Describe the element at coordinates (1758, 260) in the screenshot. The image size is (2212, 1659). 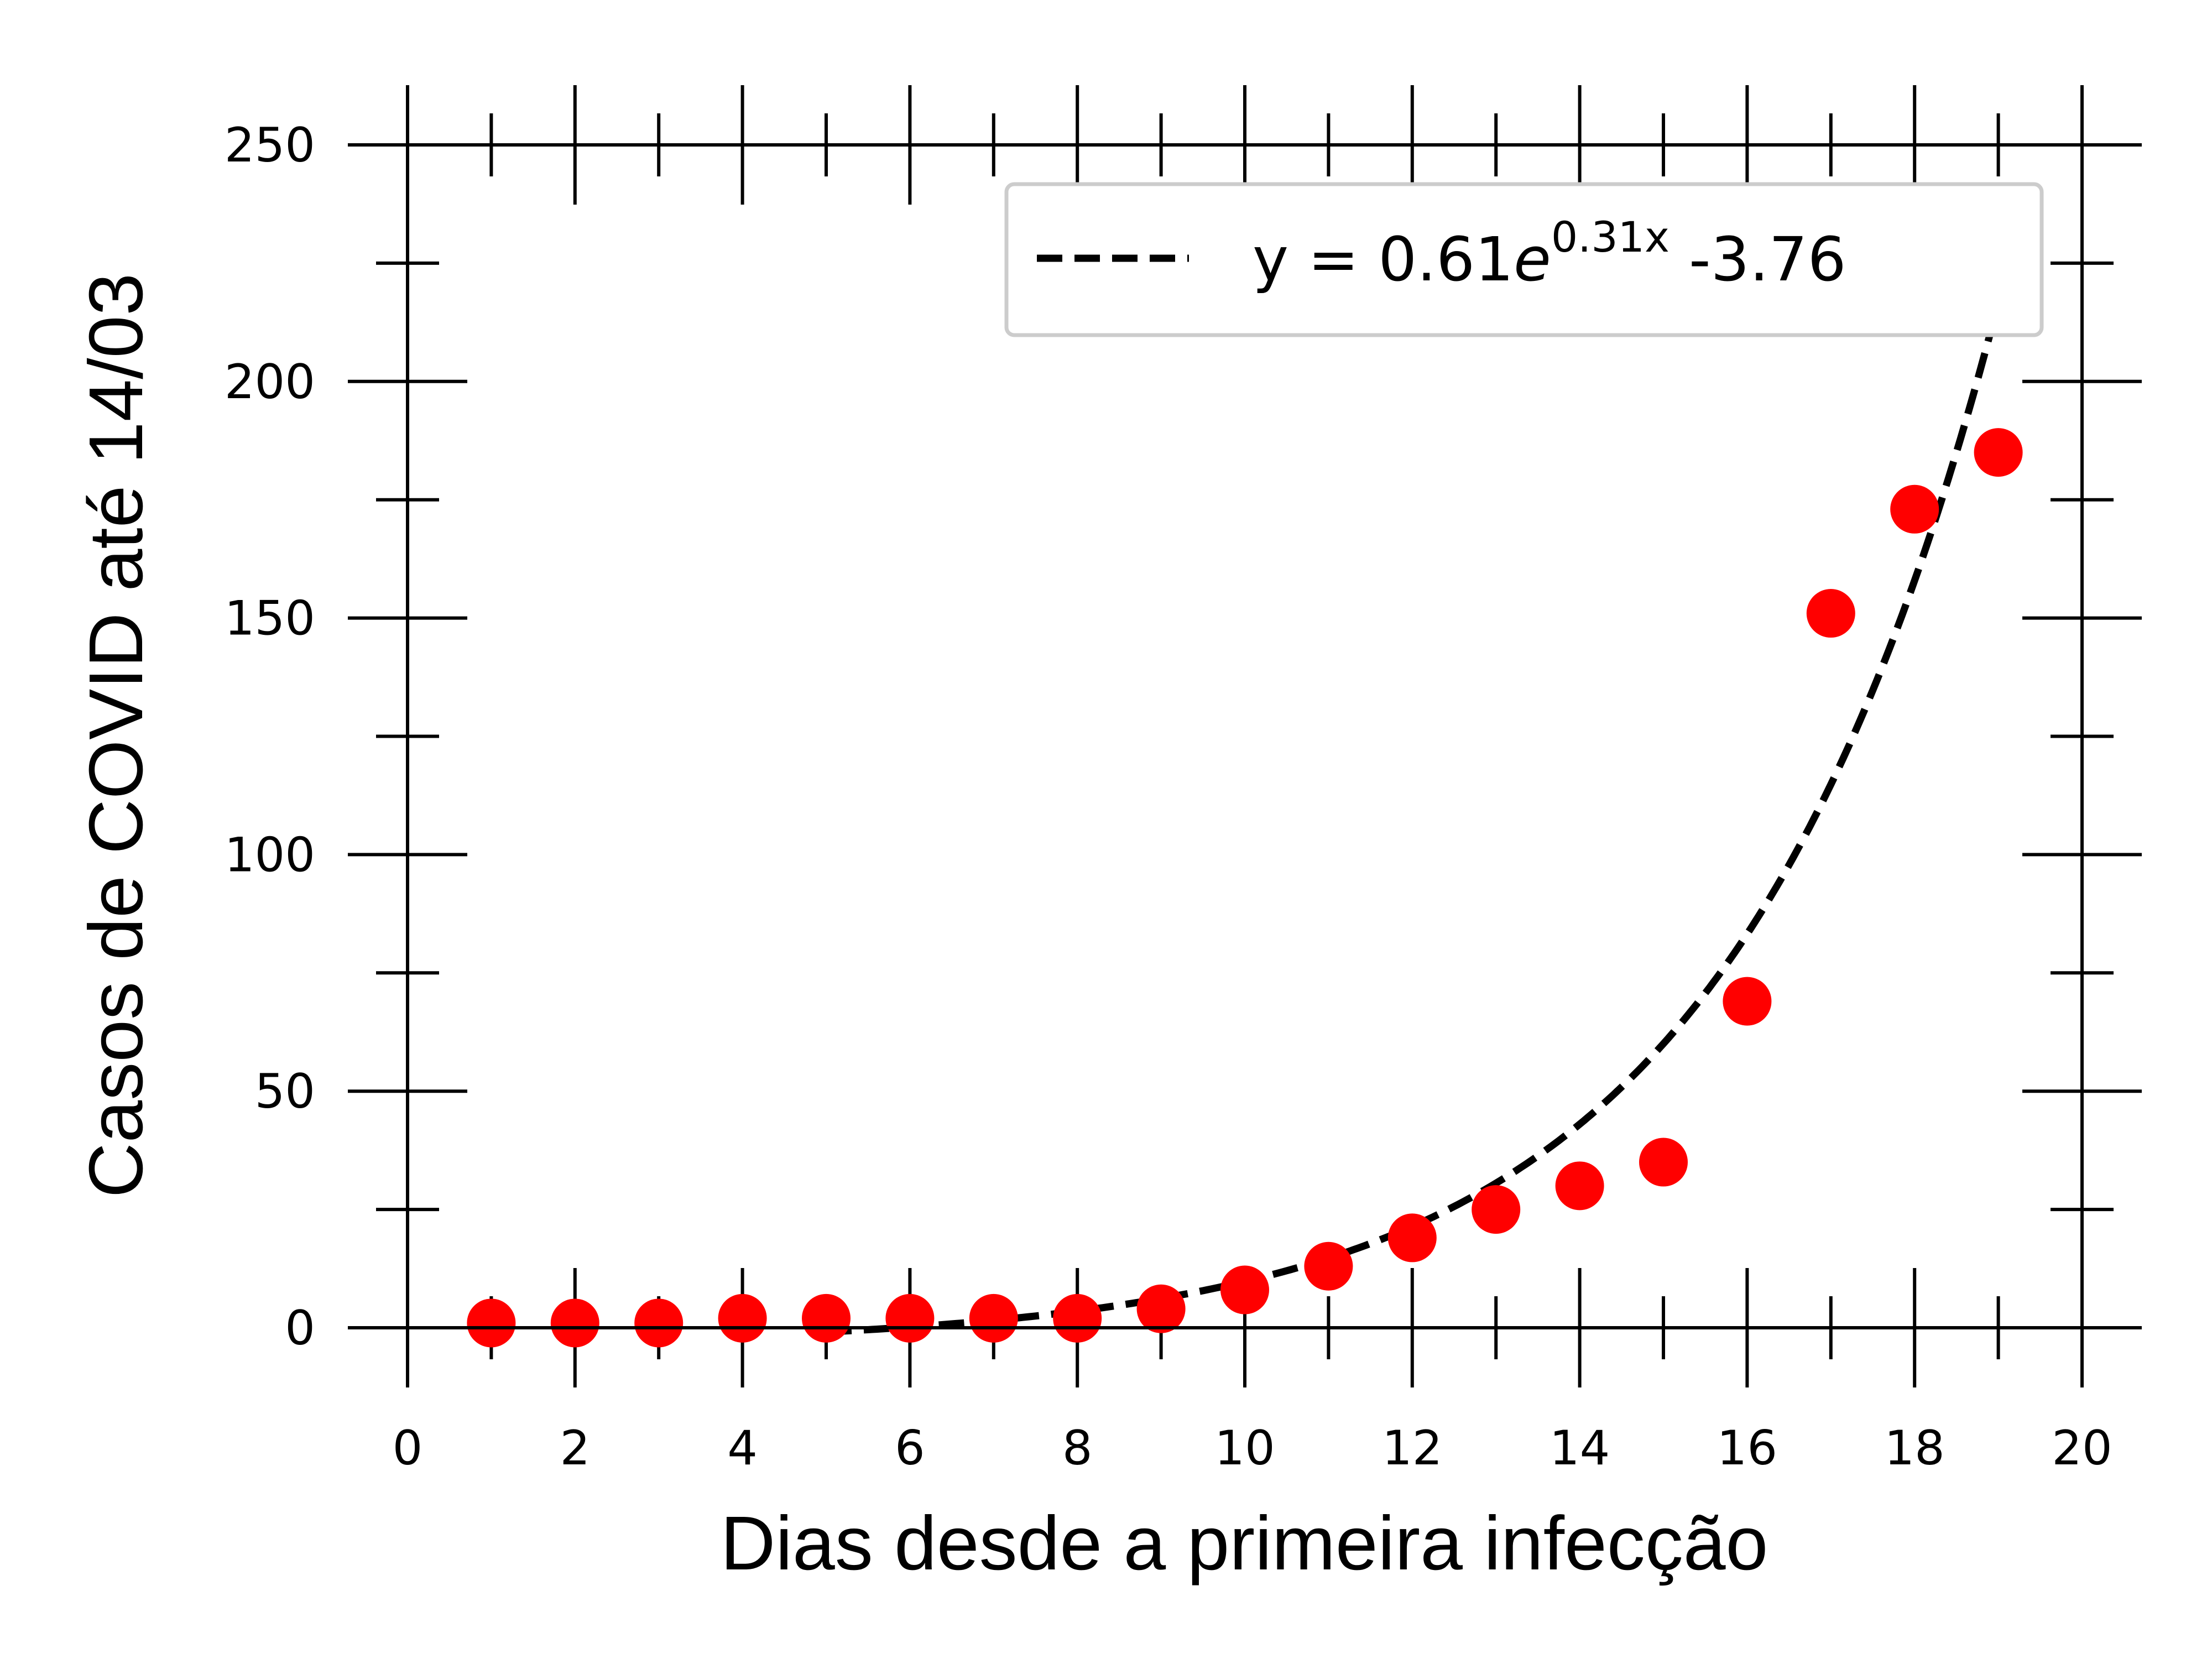
I see `legend-suffix: -3.76` at that location.